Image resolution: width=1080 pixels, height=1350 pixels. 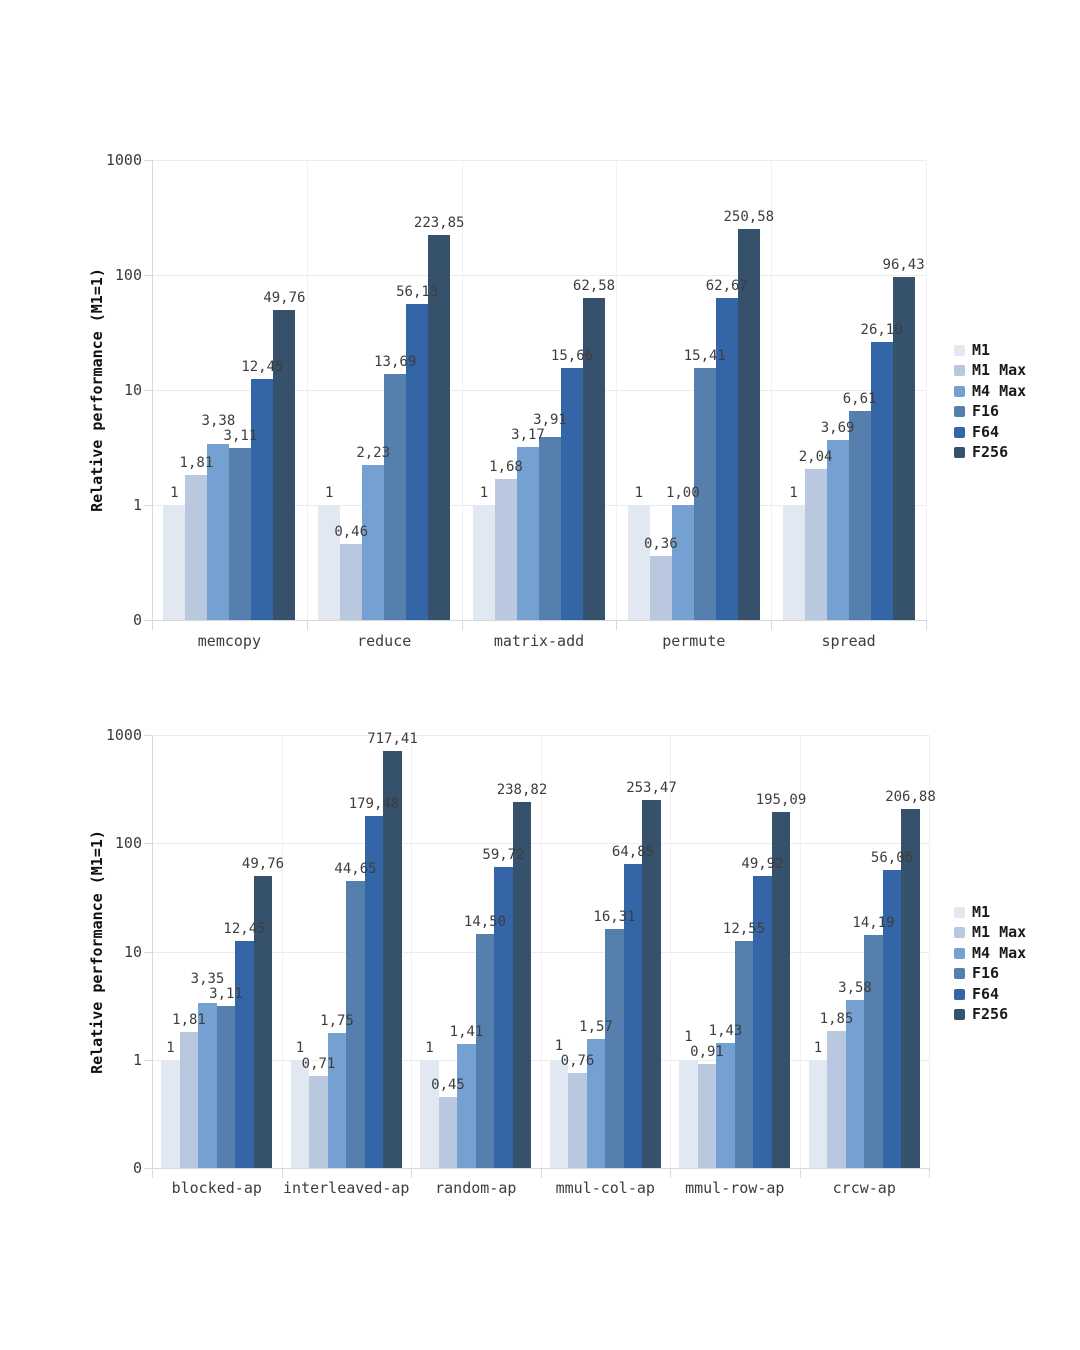 What do you see at coordinates (539, 641) in the screenshot?
I see `category-label-matrix-add: matrix-add` at bounding box center [539, 641].